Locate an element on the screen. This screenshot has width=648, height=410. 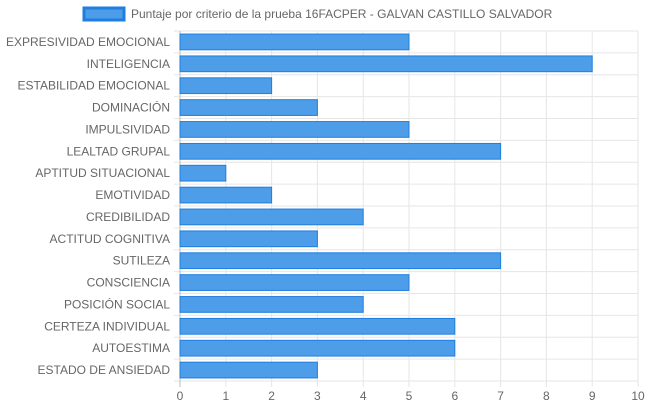
category-label: POSICIÓN SOCIAL is located at coordinates (117, 303).